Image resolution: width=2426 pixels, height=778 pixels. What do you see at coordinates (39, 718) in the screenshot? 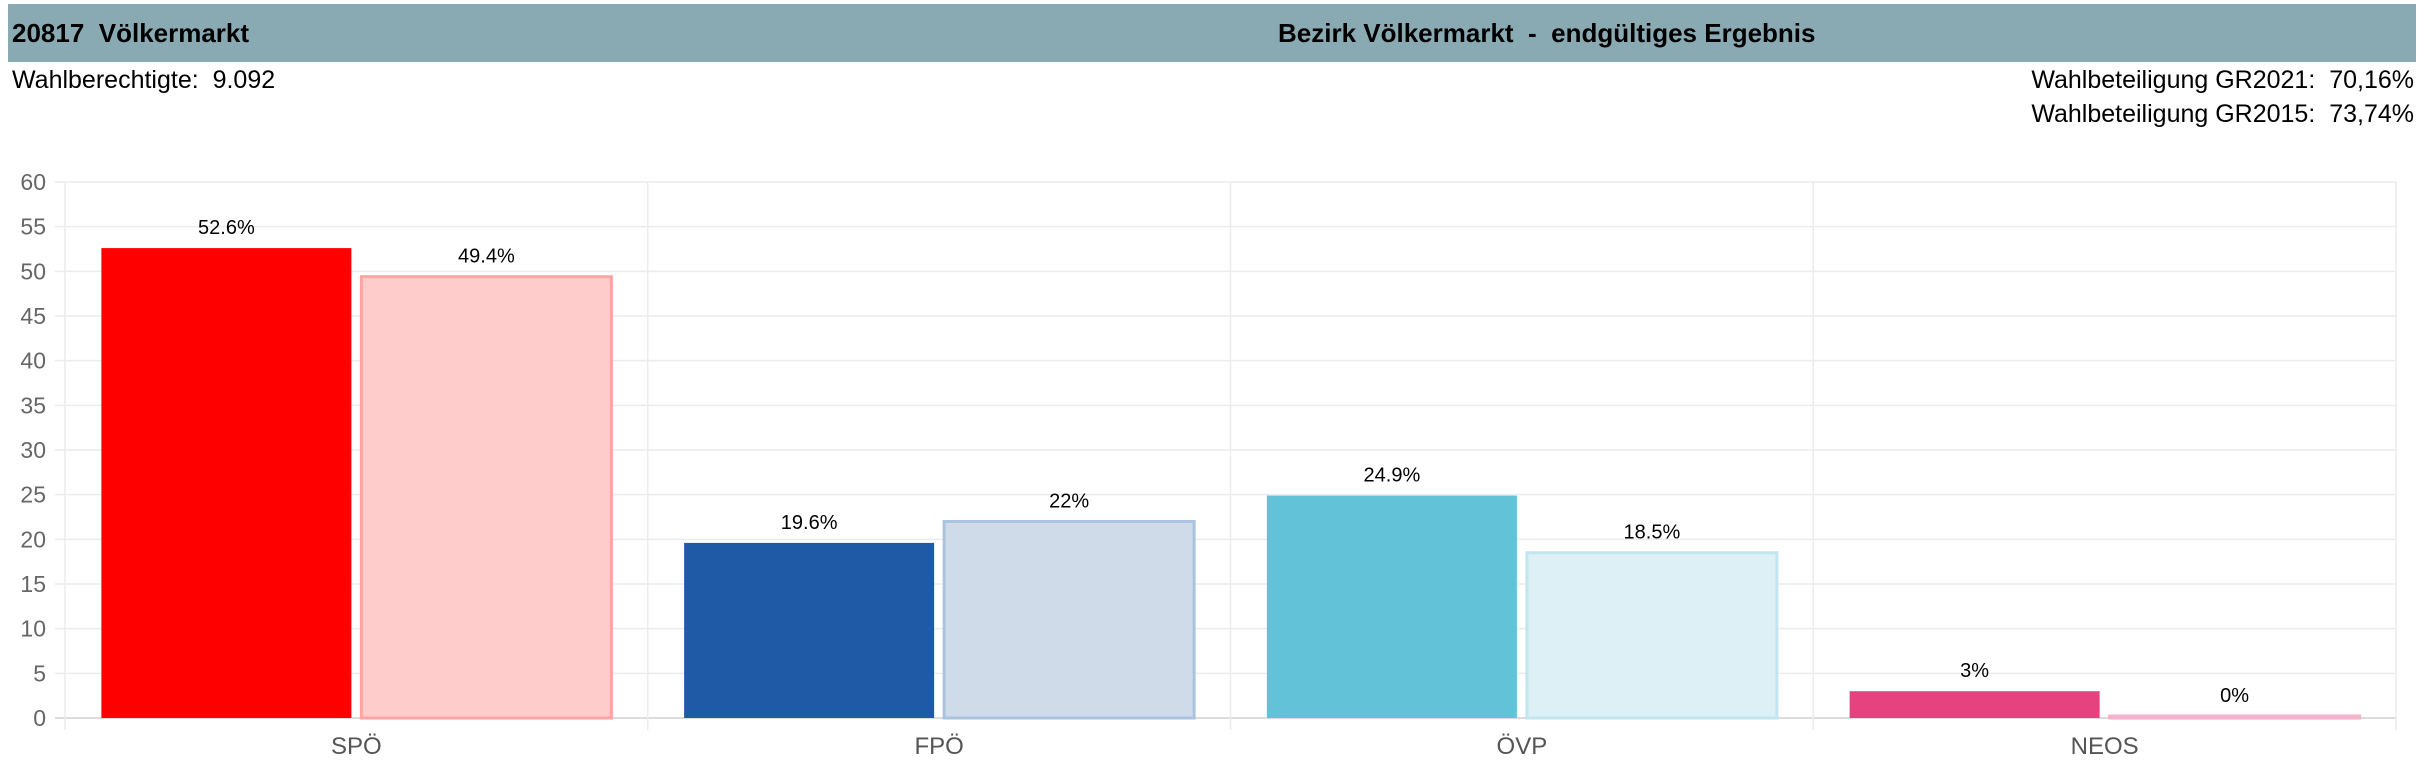
I see `y-tick-label: 0` at bounding box center [39, 718].